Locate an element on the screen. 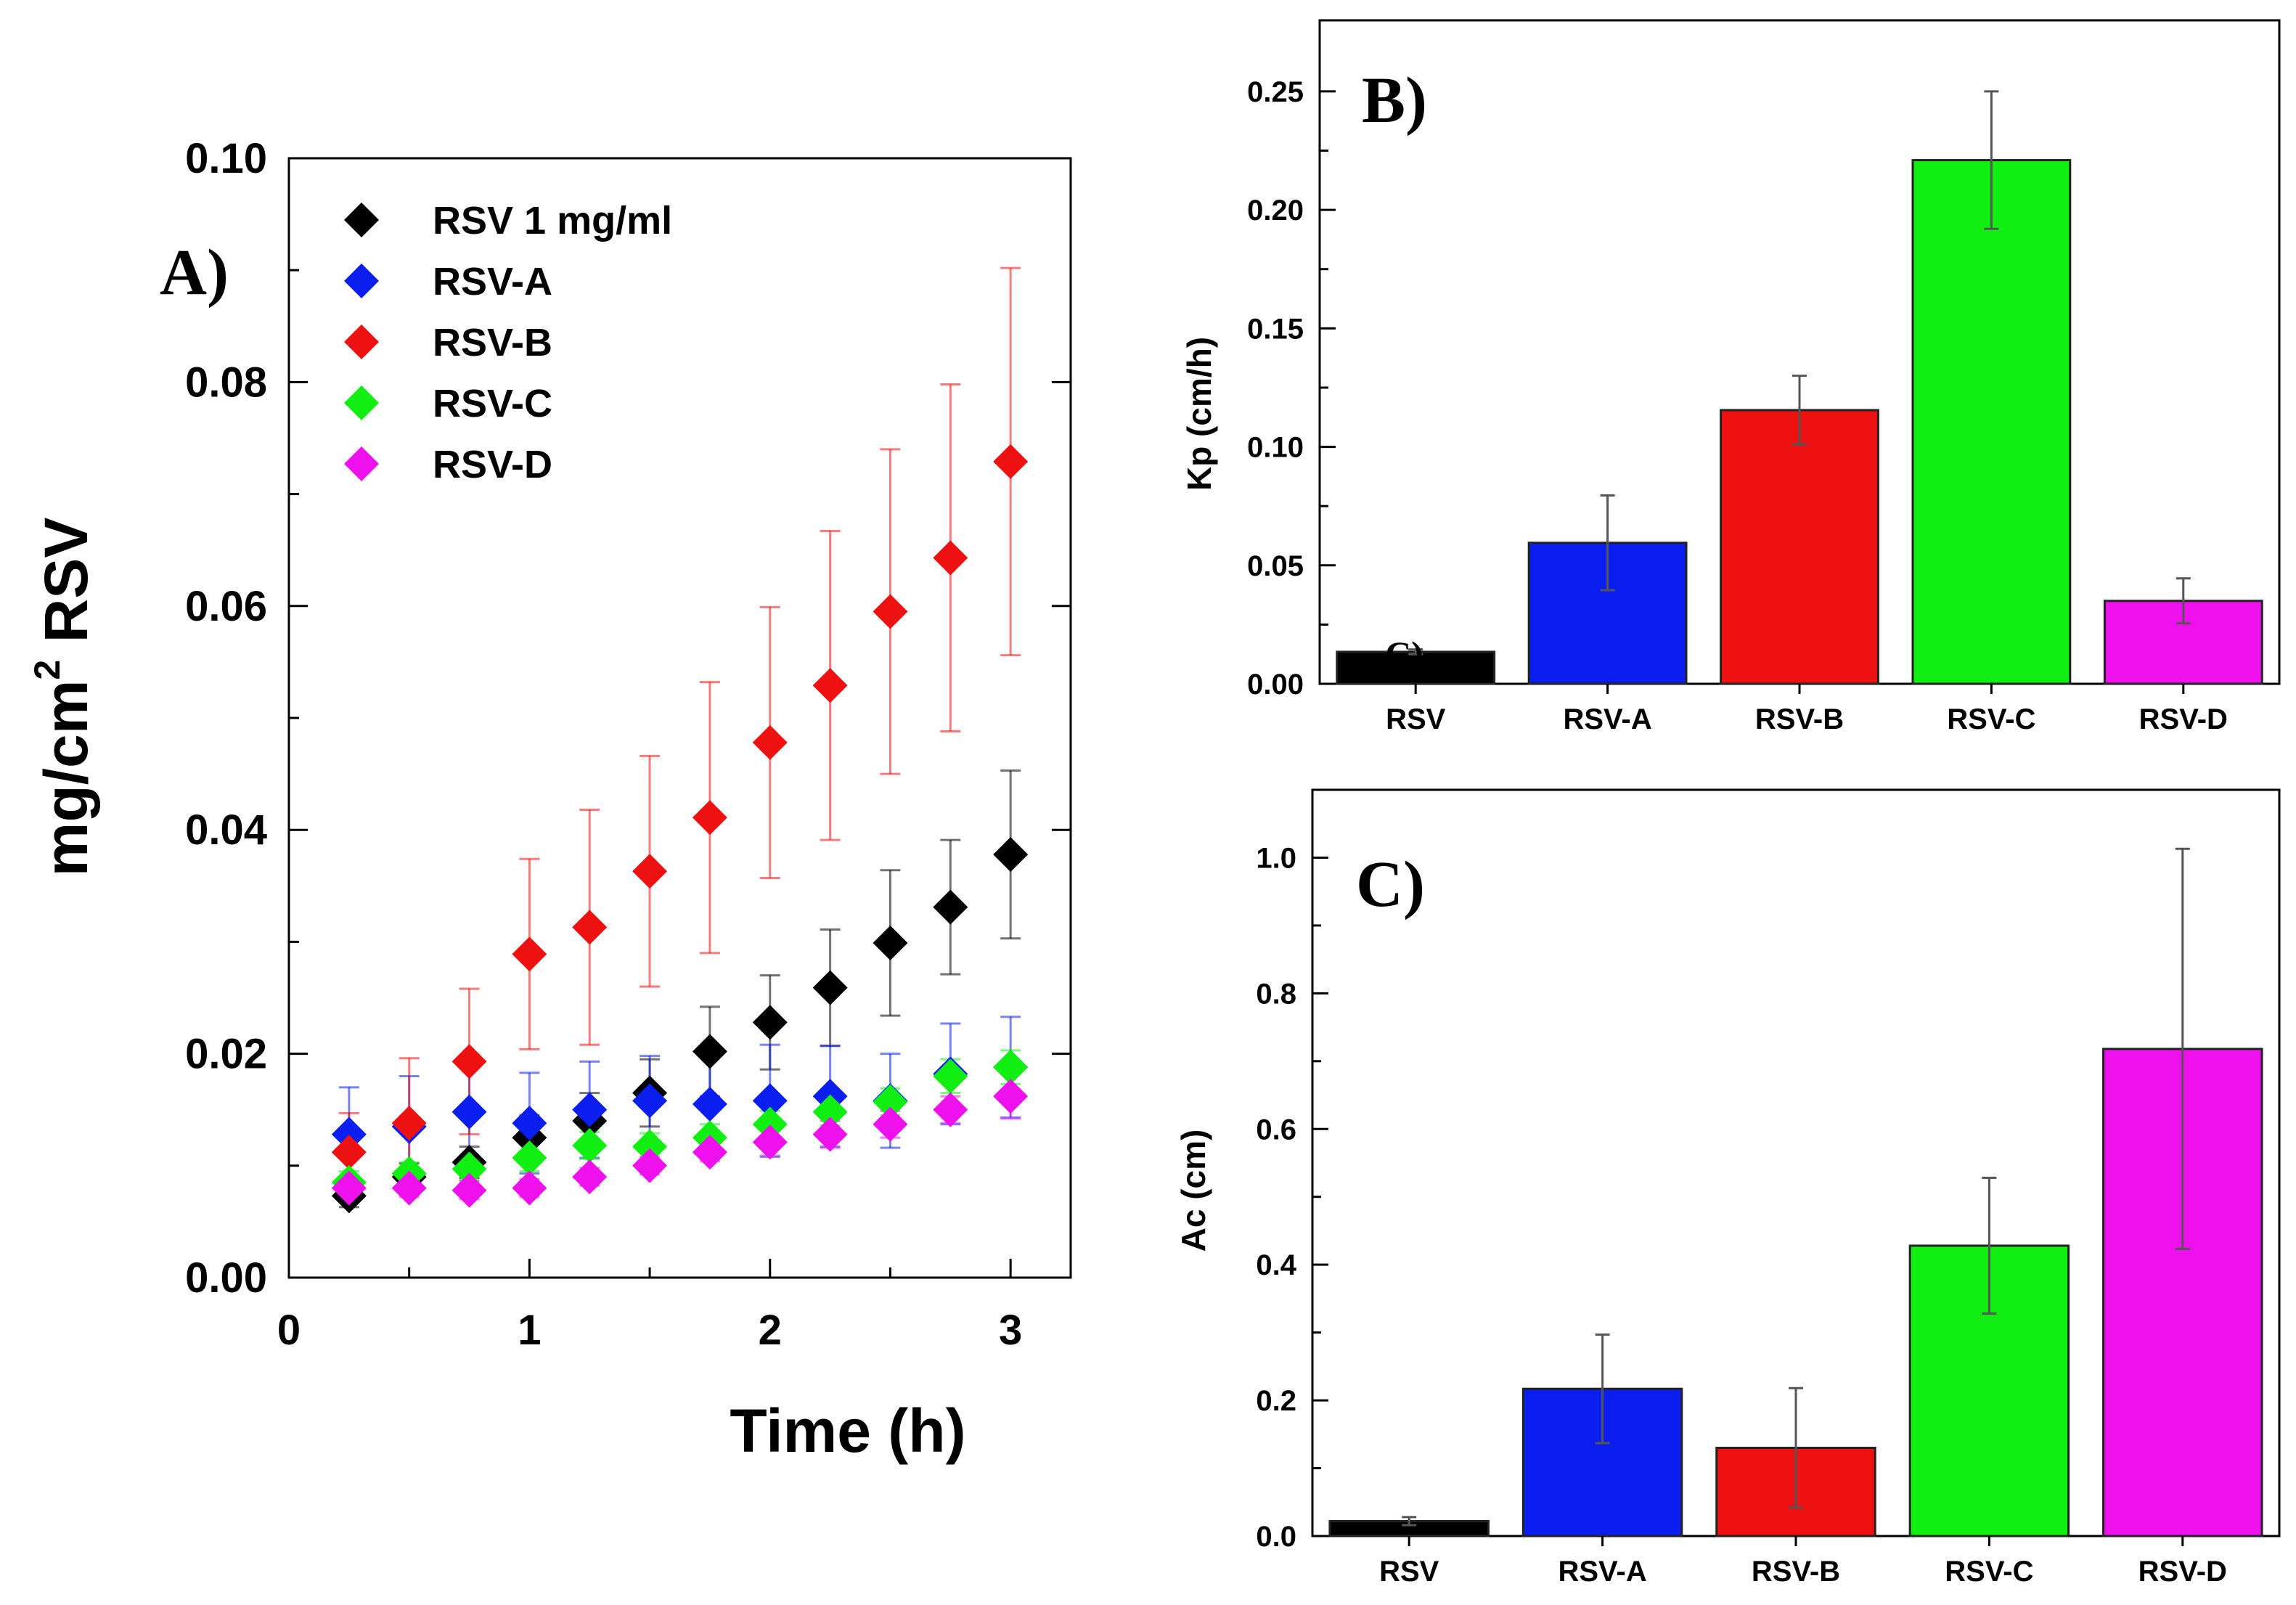  panel-a-y-tick-label: 0.10 is located at coordinates (226, 159).